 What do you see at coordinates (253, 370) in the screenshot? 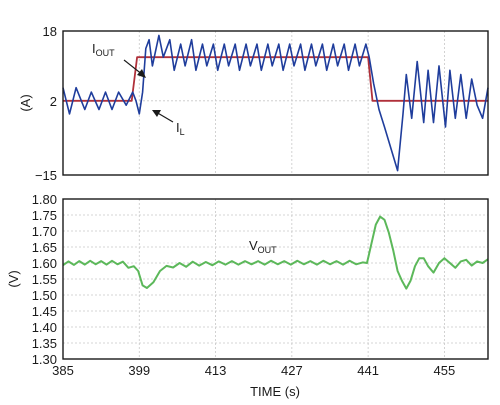
I see `time-x-tick-labels: 385 399 413 427 441 455` at bounding box center [253, 370].